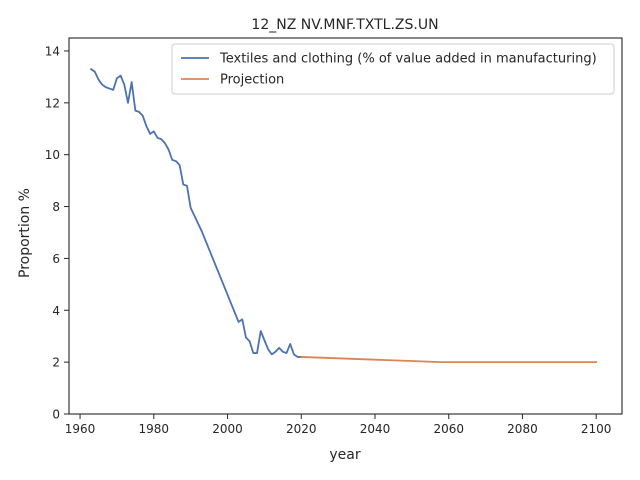 The image size is (640, 480). What do you see at coordinates (25, 233) in the screenshot?
I see `y-axis-label: Proportion %` at bounding box center [25, 233].